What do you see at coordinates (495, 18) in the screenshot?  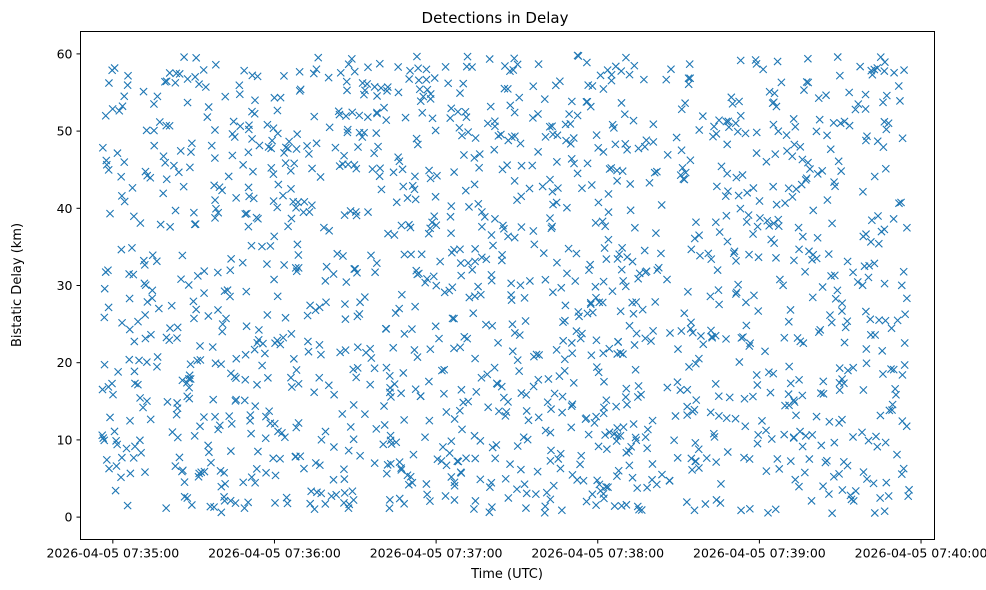 I see `chart-title: Detections in Delay` at bounding box center [495, 18].